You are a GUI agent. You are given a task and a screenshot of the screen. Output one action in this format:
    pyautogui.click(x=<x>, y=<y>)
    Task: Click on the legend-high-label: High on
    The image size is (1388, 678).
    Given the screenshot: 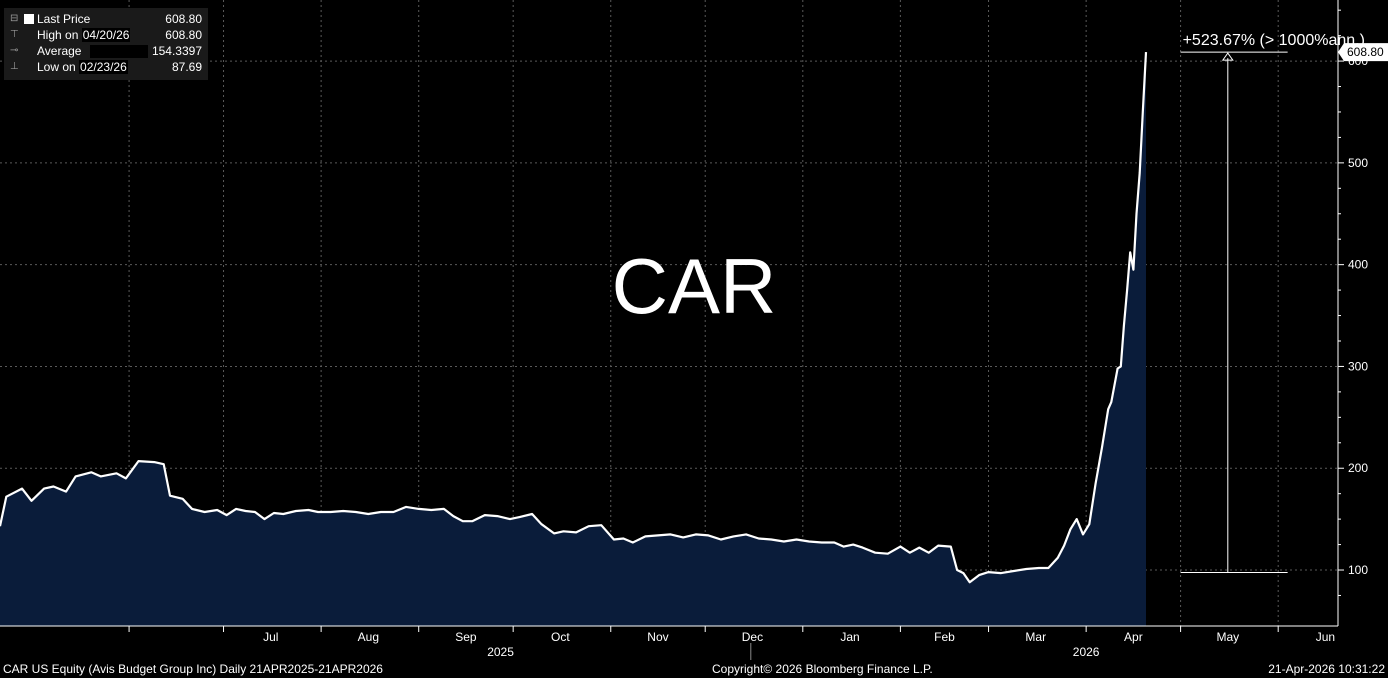 What is the action you would take?
    pyautogui.click(x=58, y=35)
    